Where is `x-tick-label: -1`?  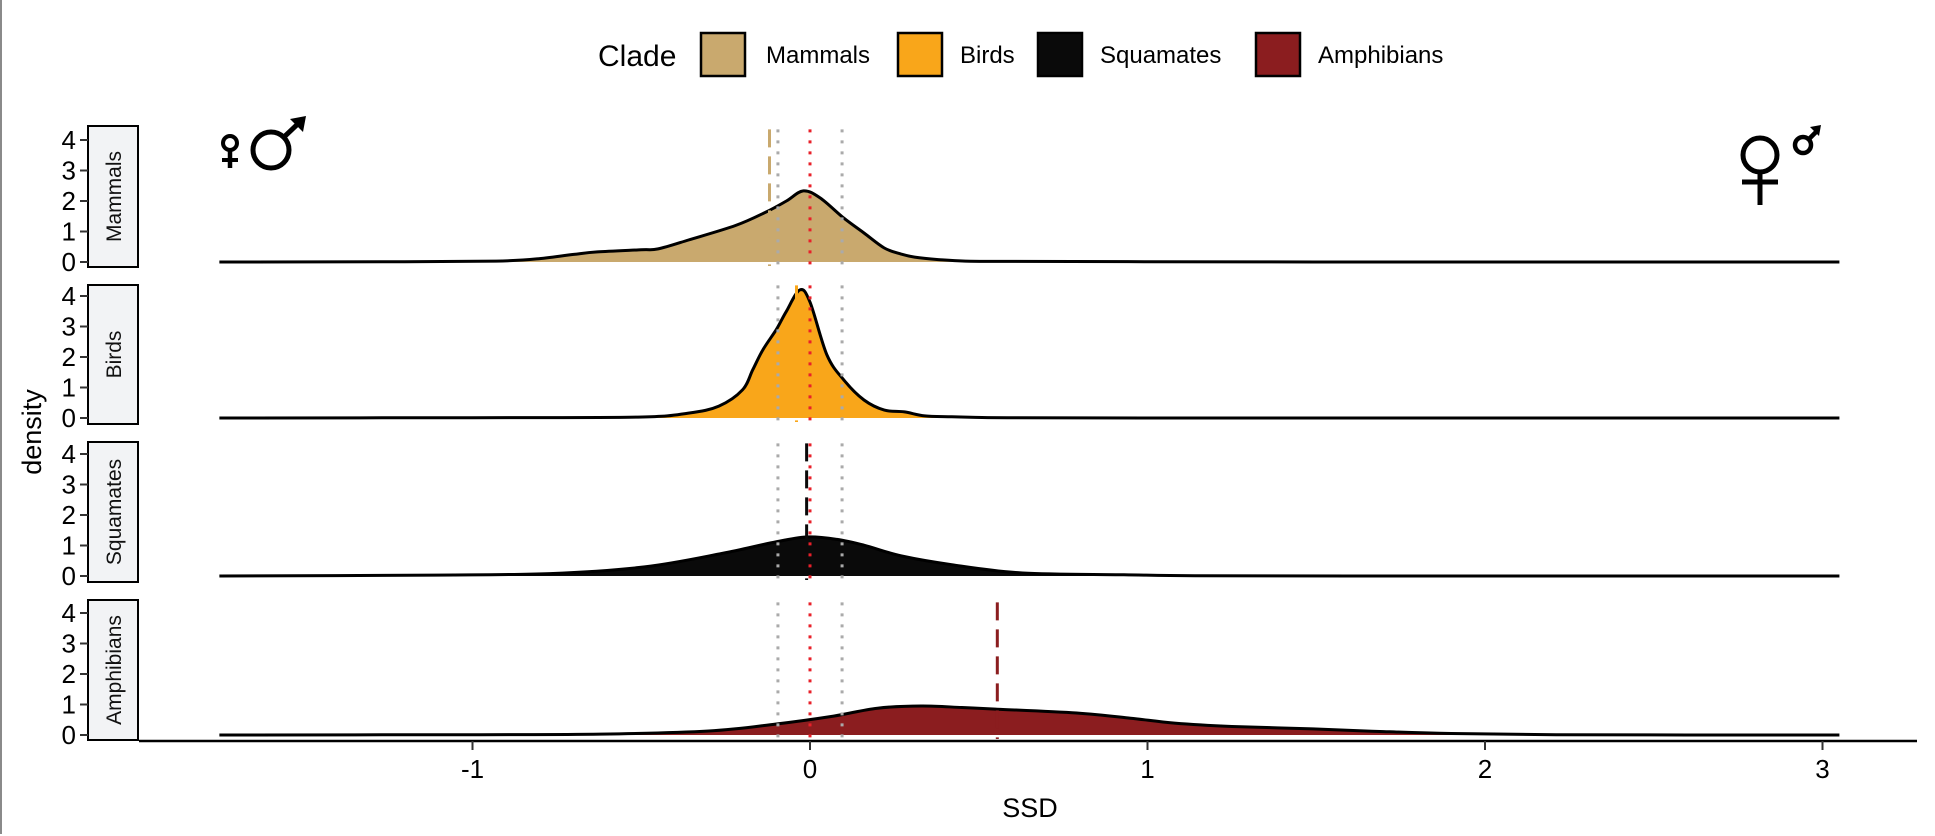
x-tick-label: -1 is located at coordinates (472, 769).